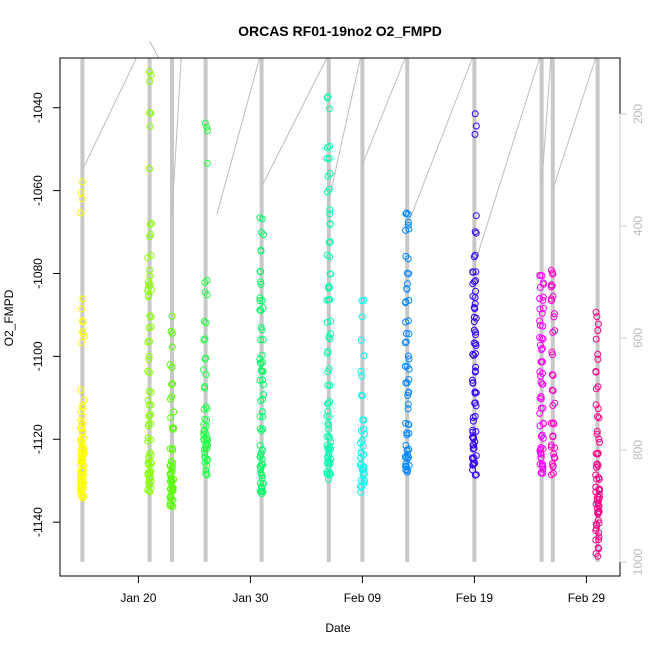 This screenshot has width=650, height=650. What do you see at coordinates (340, 31) in the screenshot?
I see `chart-title: ORCAS RF01-19no2 O2_FMPD` at bounding box center [340, 31].